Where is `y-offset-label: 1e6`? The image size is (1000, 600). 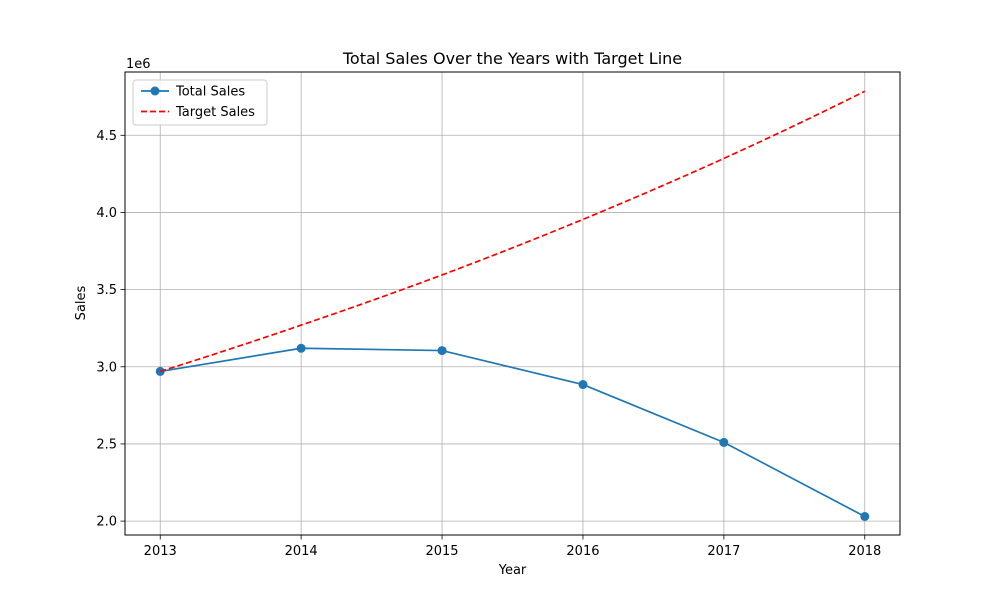 y-offset-label: 1e6 is located at coordinates (138, 64).